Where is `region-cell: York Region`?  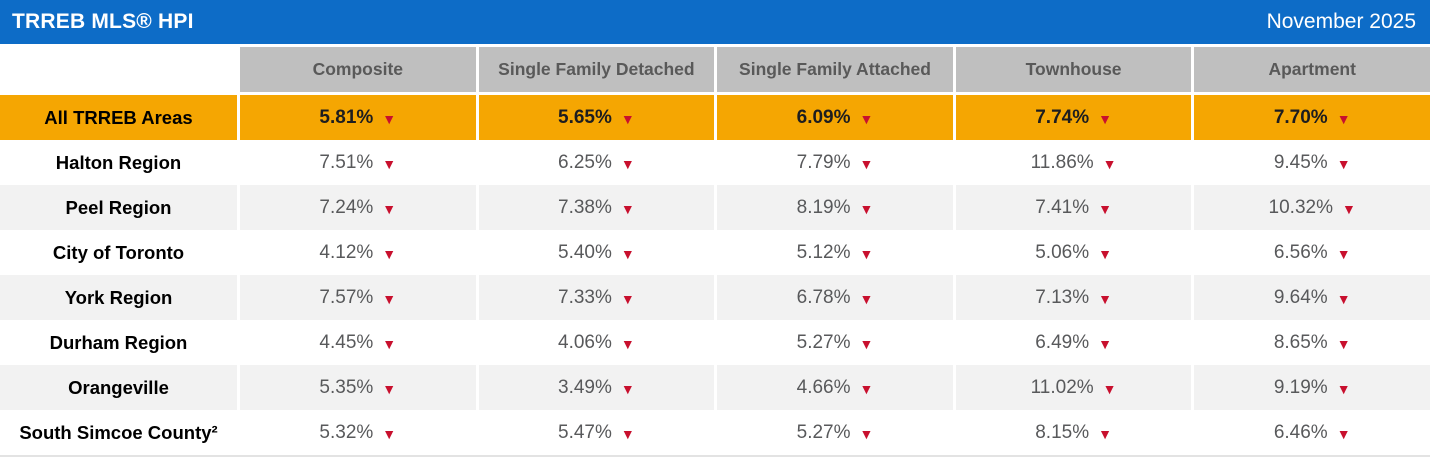
region-cell: York Region is located at coordinates (118, 297).